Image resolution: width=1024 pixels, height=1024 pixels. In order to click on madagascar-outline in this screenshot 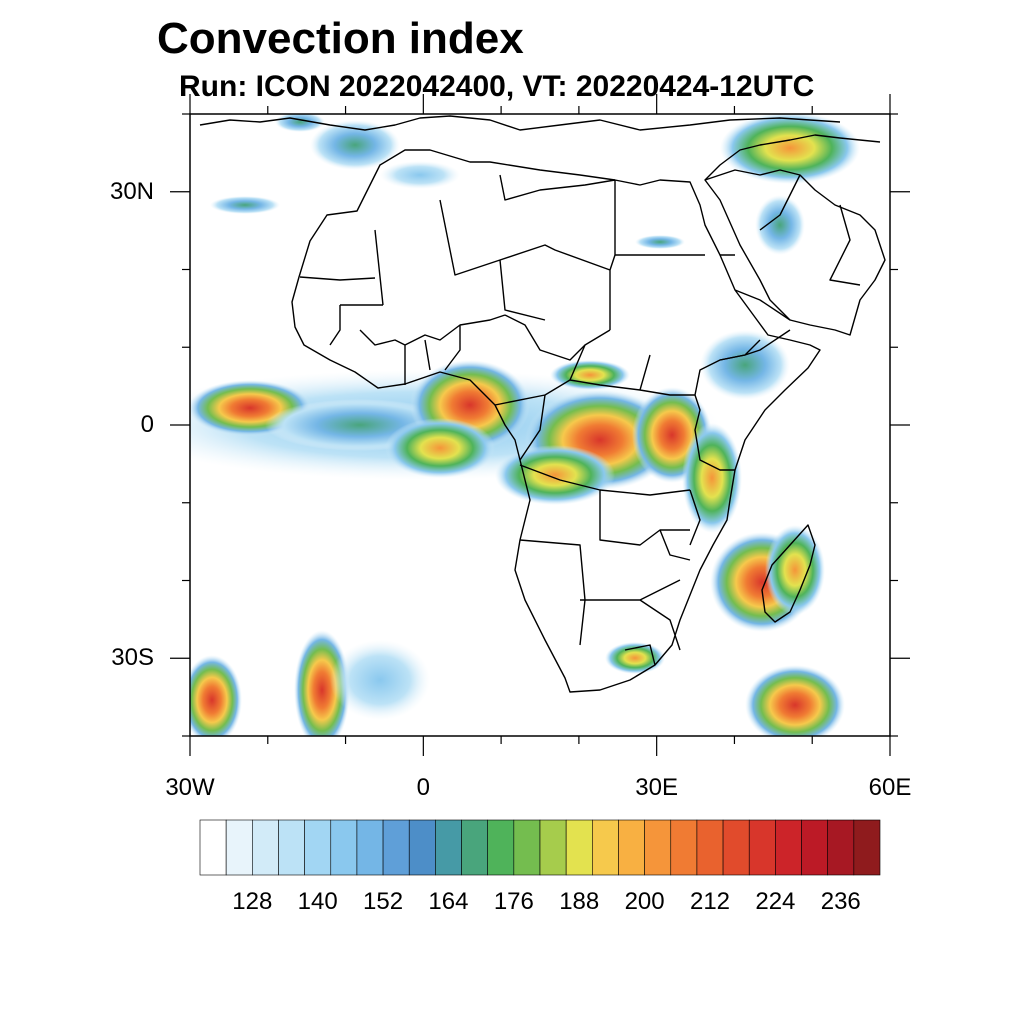, I will do `click(788, 573)`.